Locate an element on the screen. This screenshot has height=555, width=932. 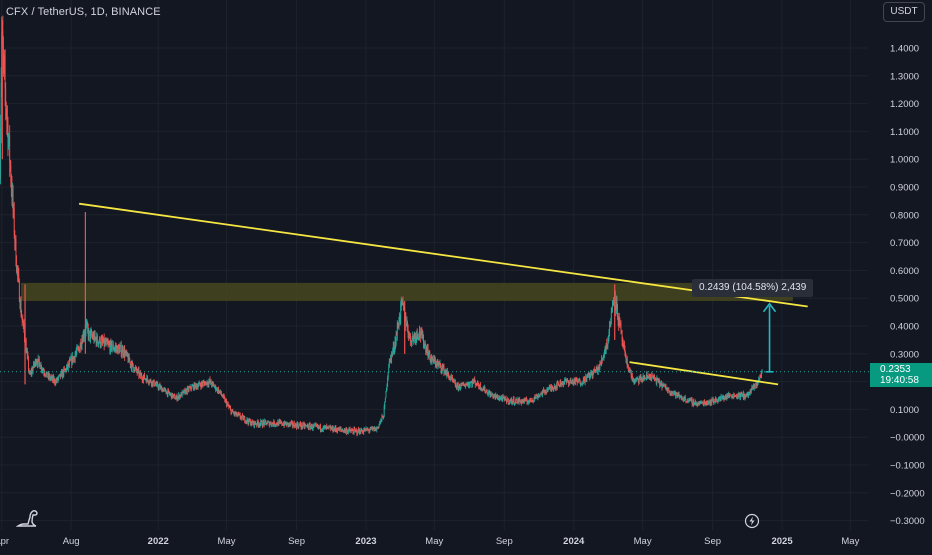
y-tick-label: 0.3000 is located at coordinates (904, 354).